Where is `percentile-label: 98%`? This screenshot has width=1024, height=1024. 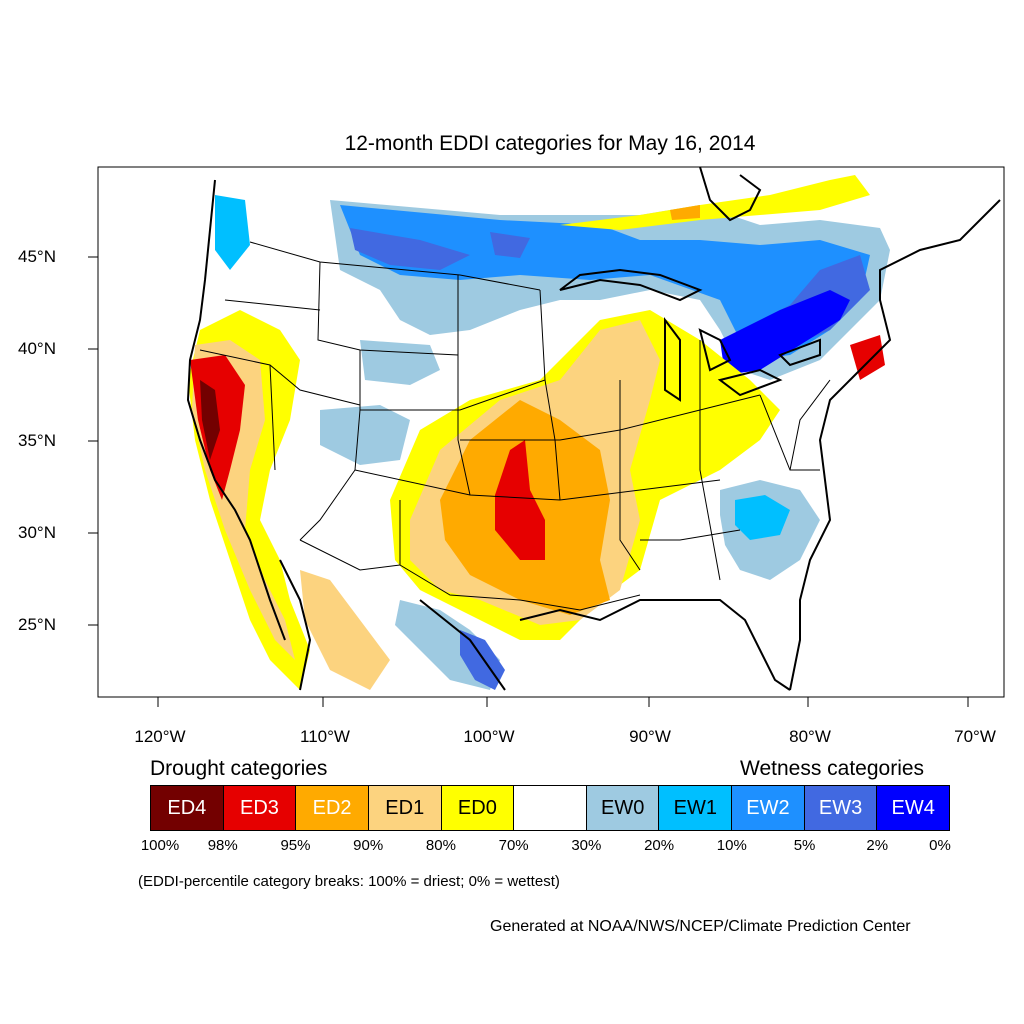
percentile-label: 98% is located at coordinates (222, 845).